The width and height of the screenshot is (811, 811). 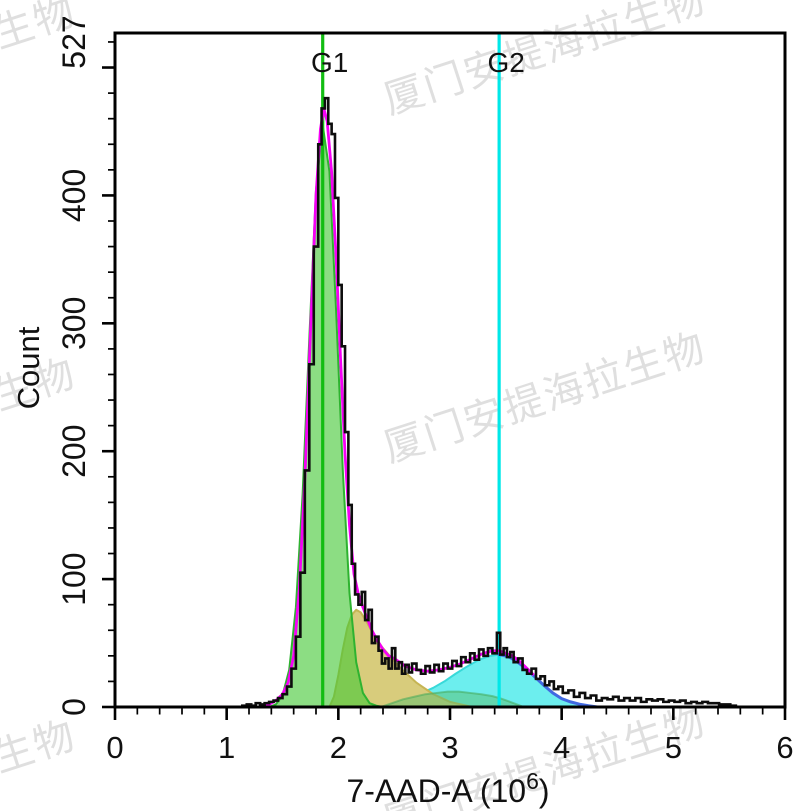 What do you see at coordinates (74, 323) in the screenshot?
I see `y-tick-label: 300` at bounding box center [74, 323].